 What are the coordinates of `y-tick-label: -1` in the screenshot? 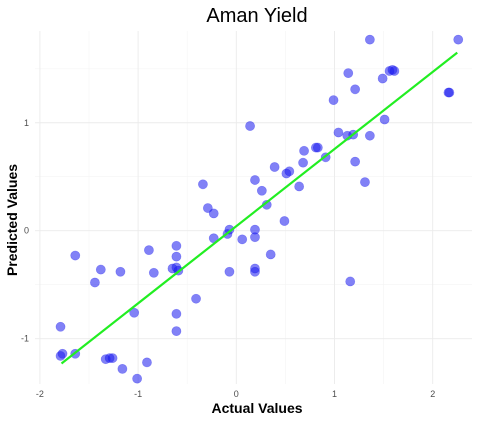 It's located at (25, 339).